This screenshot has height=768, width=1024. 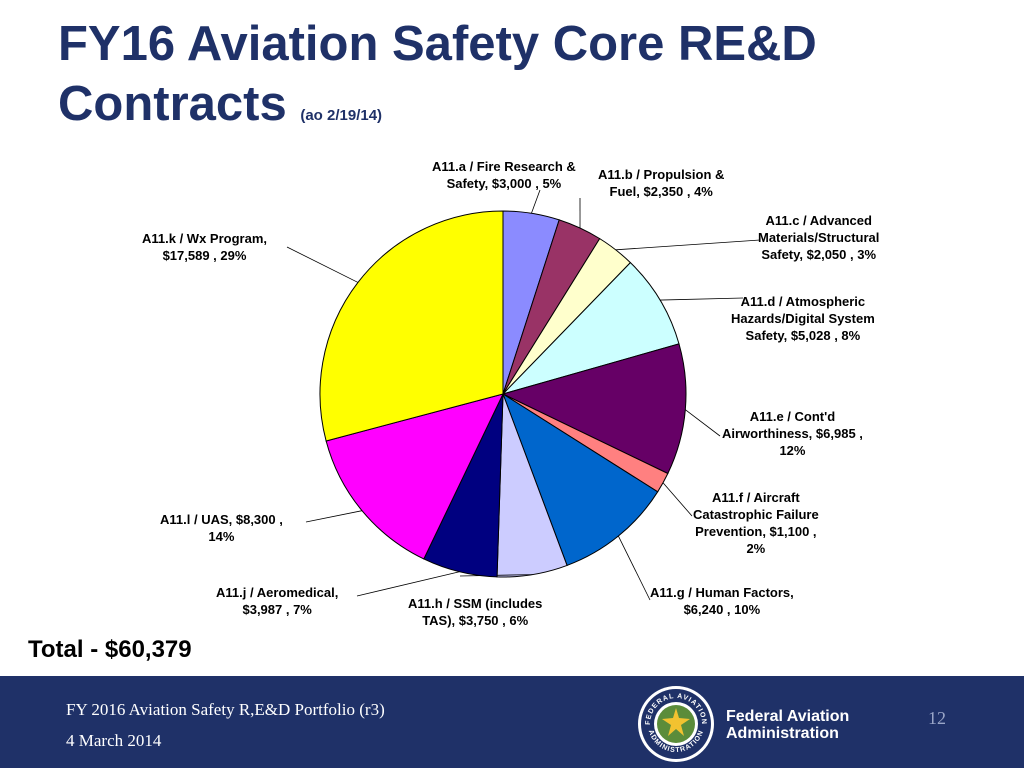 What do you see at coordinates (277, 601) in the screenshot?
I see `slice-label-j: A11.j / Aeromedical, $3,987 , 7%` at bounding box center [277, 601].